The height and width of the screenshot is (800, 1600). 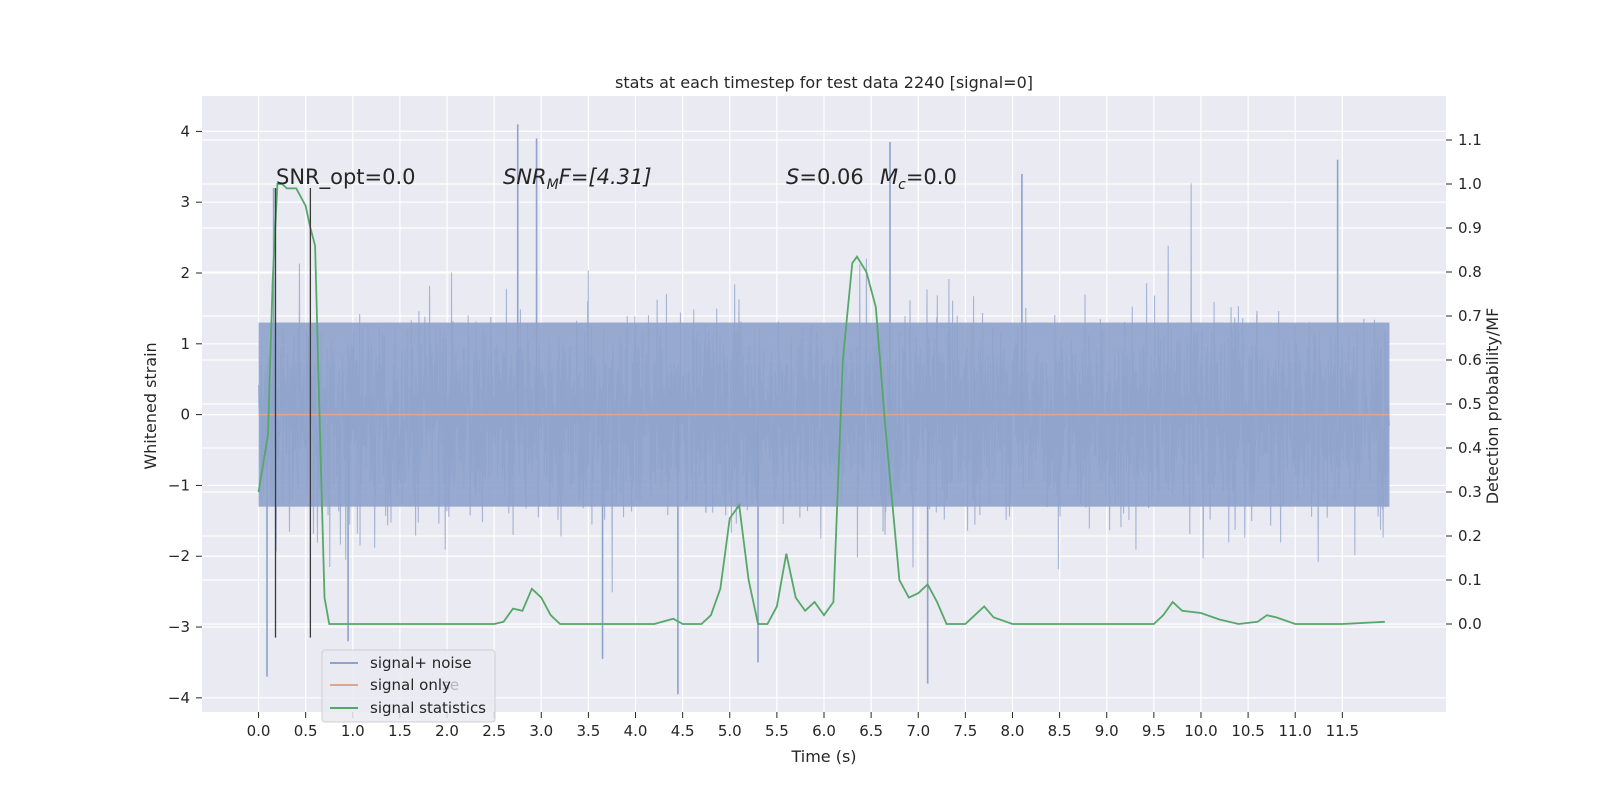 I want to click on legend-label-signal-noise: signal+ noise, so click(x=421, y=663).